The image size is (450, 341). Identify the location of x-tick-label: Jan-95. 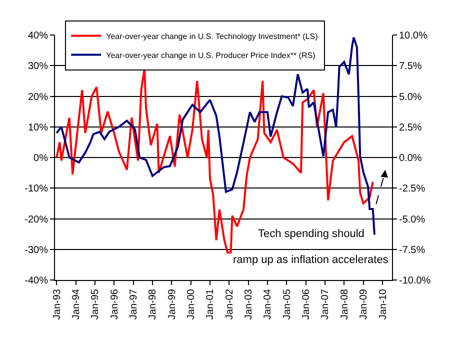
(96, 304).